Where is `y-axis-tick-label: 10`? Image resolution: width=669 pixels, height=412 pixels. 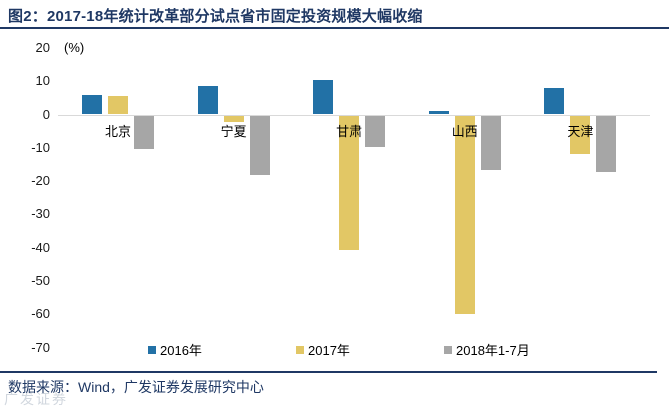
y-axis-tick-label: 10 is located at coordinates (42, 81).